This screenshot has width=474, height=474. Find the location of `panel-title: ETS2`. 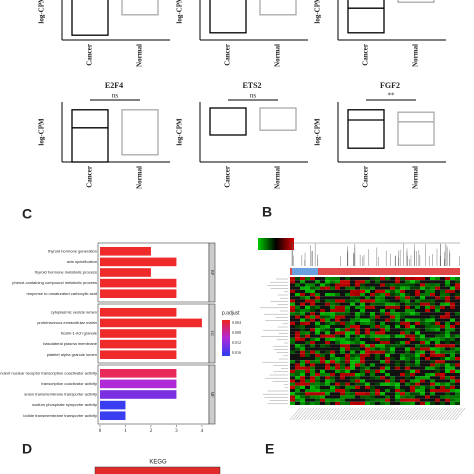

panel-title: ETS2 is located at coordinates (251, 85).